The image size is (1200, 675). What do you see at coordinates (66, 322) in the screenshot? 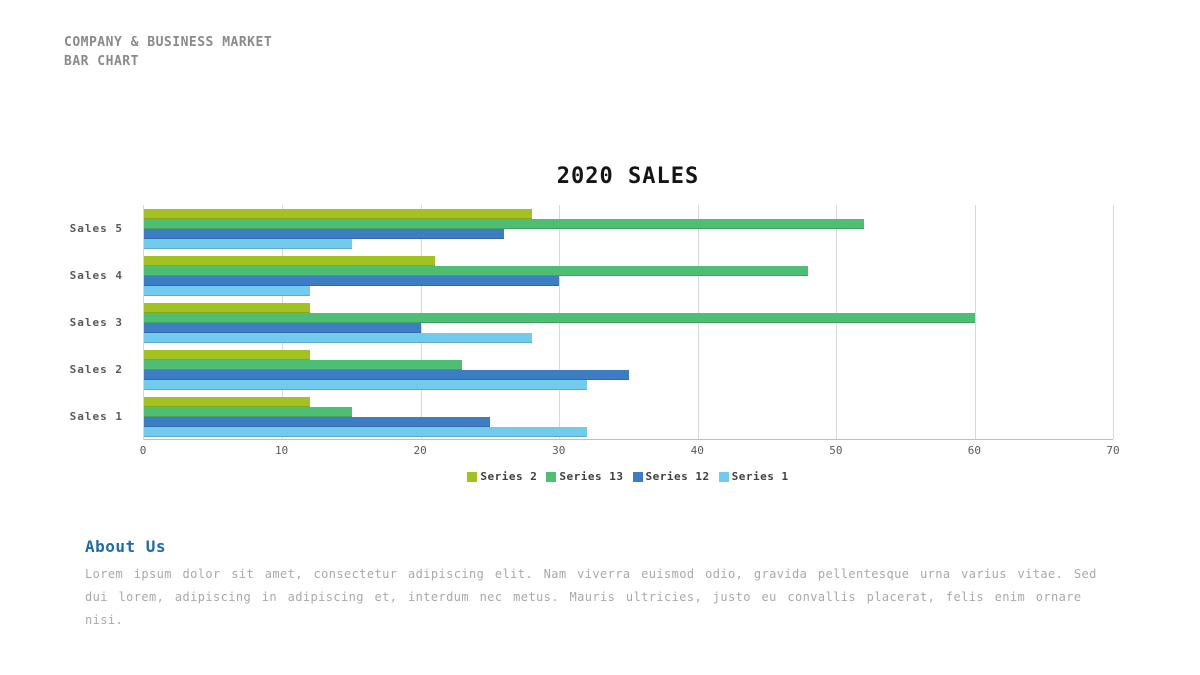
I see `y-axis-labels: Sales 5 Sales 4 Sales 3 Sales 2 Sales 1` at bounding box center [66, 322].